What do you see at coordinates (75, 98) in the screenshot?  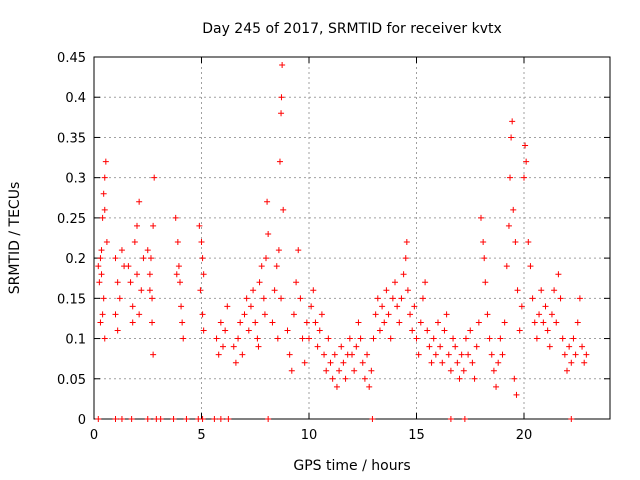 I see `y-tick-label: 0.4` at bounding box center [75, 98].